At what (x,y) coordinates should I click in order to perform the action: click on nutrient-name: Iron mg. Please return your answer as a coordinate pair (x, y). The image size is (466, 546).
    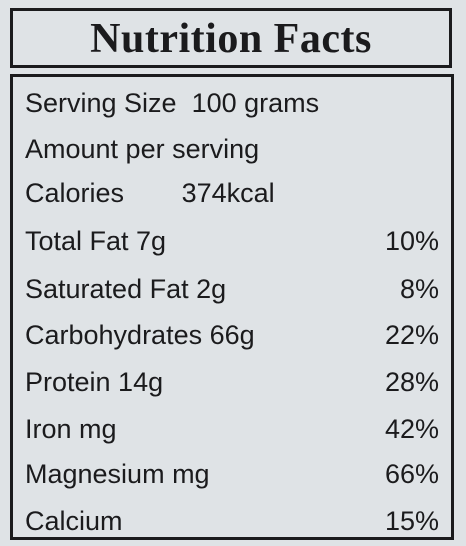
    Looking at the image, I should click on (71, 429).